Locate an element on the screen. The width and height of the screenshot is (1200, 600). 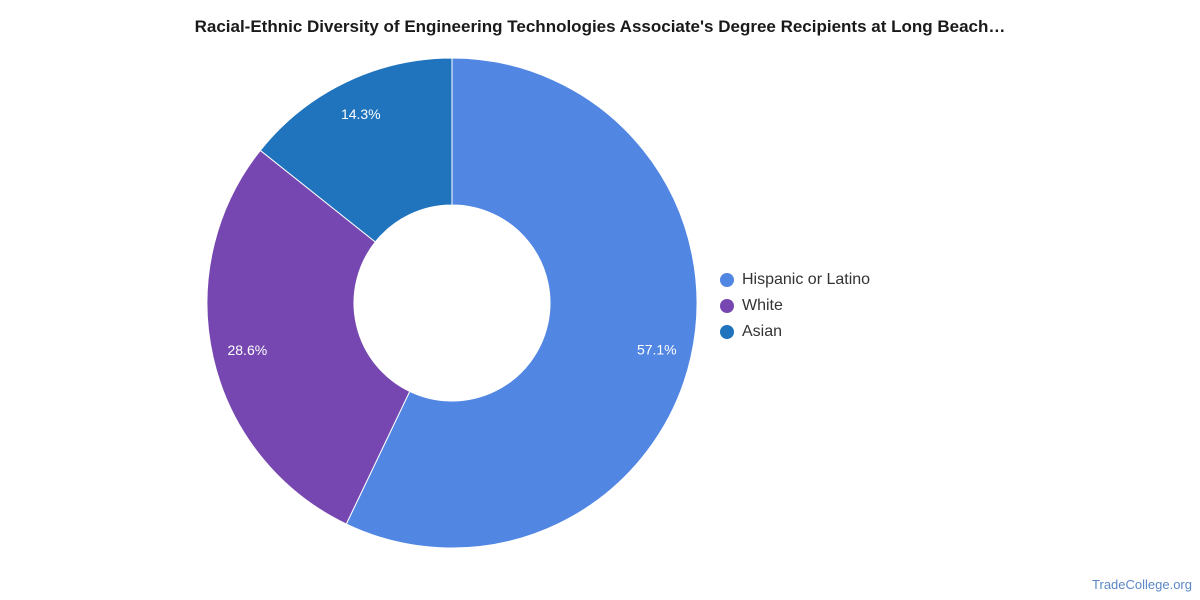
chart-legend: Hispanic or Latino White Asian is located at coordinates (795, 306).